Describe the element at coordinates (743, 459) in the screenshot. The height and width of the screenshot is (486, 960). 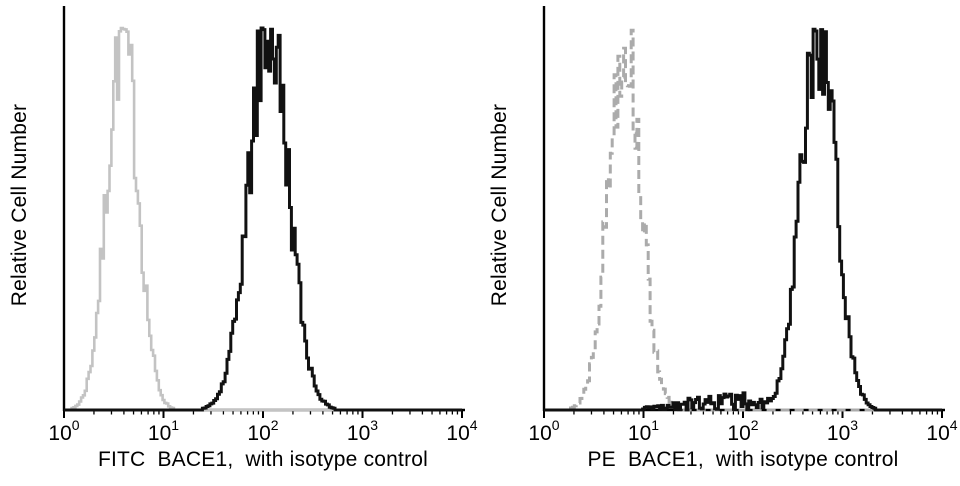
I see `x-axis-label-pe: PE BACE1, with isotype control` at that location.